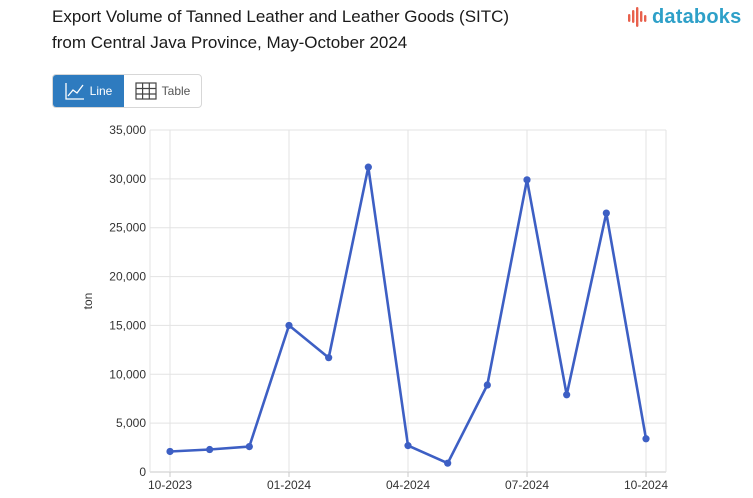  I want to click on table-view-button: Table, so click(162, 91).